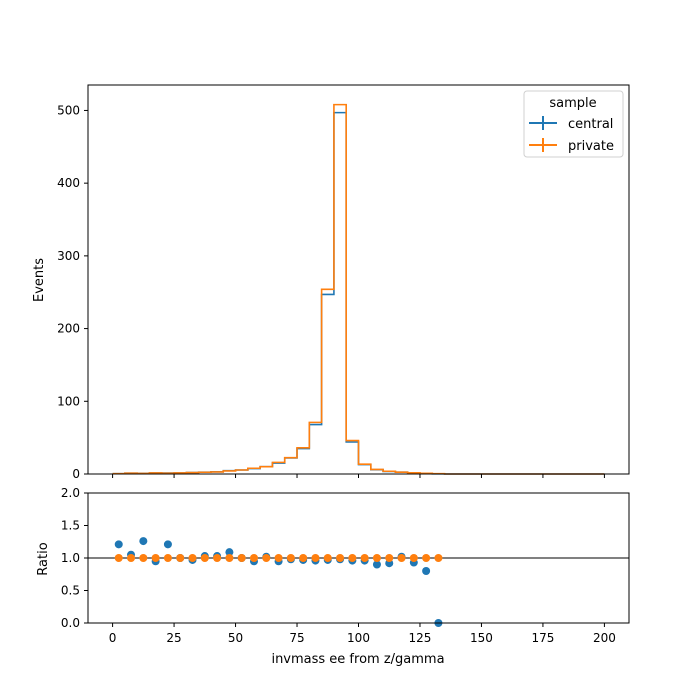 Image resolution: width=700 pixels, height=700 pixels. Describe the element at coordinates (358, 638) in the screenshot. I see `bottom-x-tick-label: 100` at that location.